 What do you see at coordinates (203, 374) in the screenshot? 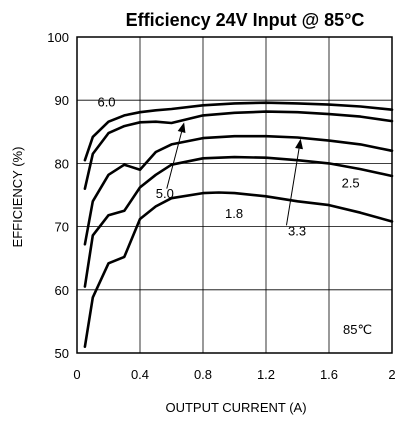
I see `x-tick-label: 0.8` at bounding box center [203, 374].